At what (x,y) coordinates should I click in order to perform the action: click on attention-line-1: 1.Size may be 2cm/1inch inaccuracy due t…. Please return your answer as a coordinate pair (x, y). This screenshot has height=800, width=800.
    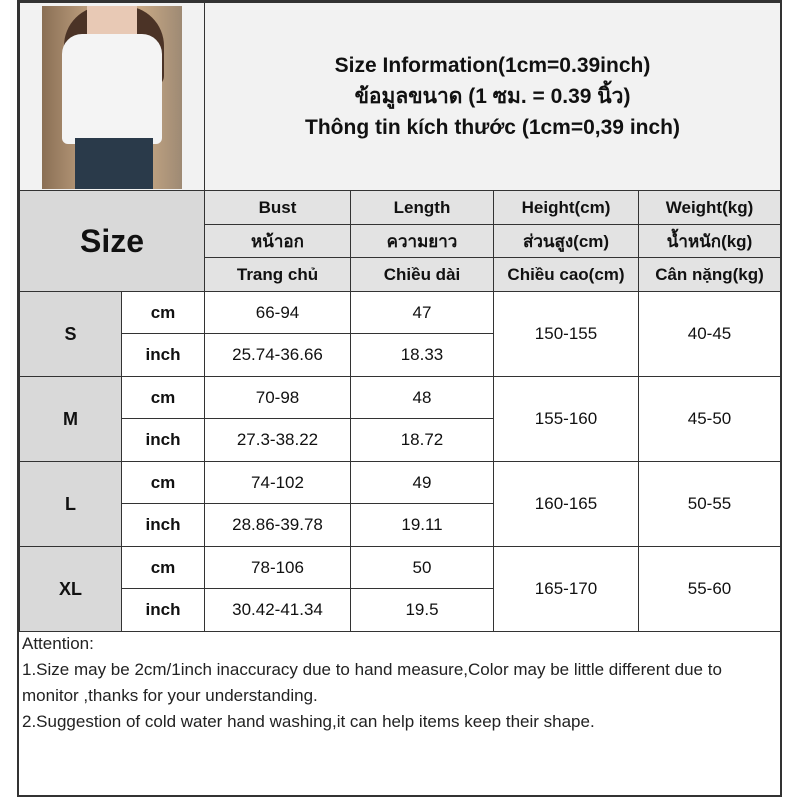
    Looking at the image, I should click on (372, 682).